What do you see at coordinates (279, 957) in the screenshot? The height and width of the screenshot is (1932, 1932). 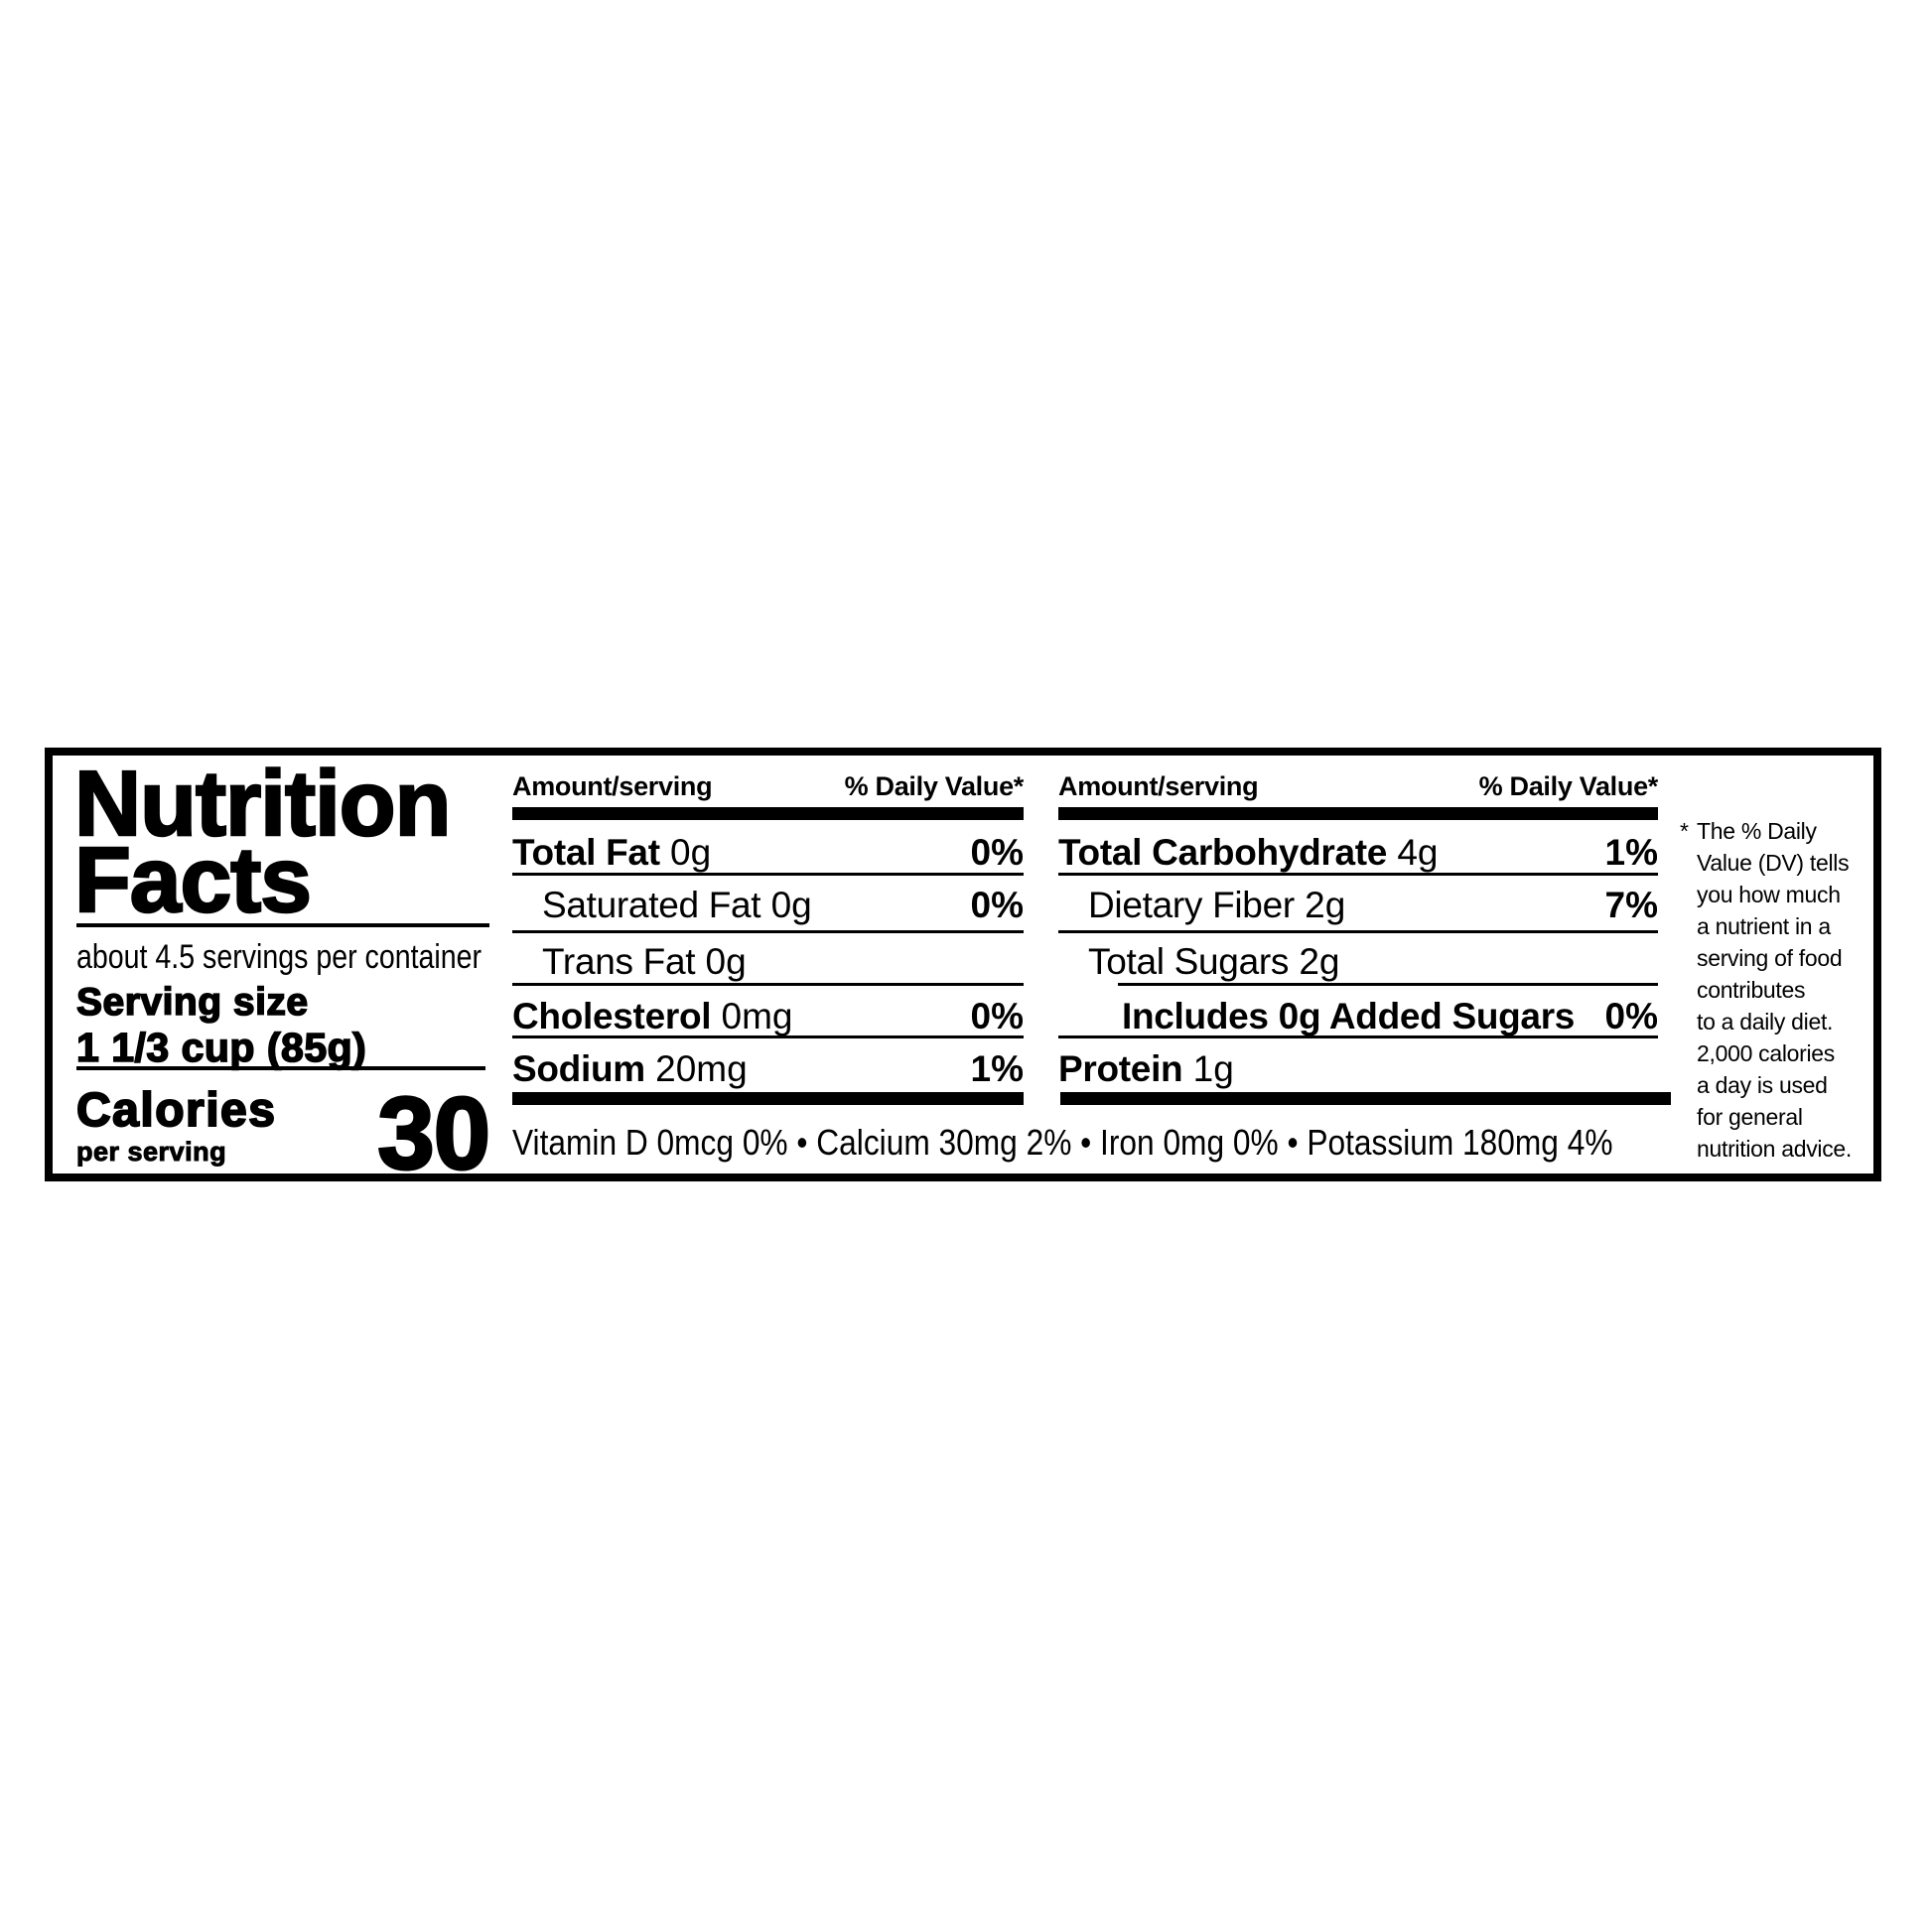 I see `servings-per-container: about 4.5 servings per container` at bounding box center [279, 957].